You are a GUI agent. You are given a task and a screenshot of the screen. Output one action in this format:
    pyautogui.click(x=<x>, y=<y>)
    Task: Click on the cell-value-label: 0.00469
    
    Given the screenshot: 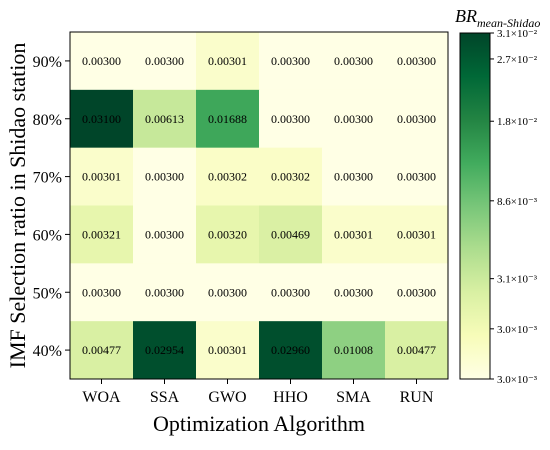 What is the action you would take?
    pyautogui.click(x=290, y=234)
    